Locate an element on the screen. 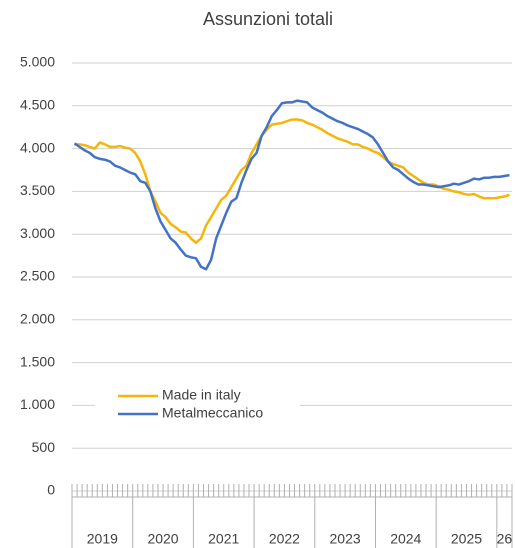  y-tick-label: 1.000 is located at coordinates (37, 404).